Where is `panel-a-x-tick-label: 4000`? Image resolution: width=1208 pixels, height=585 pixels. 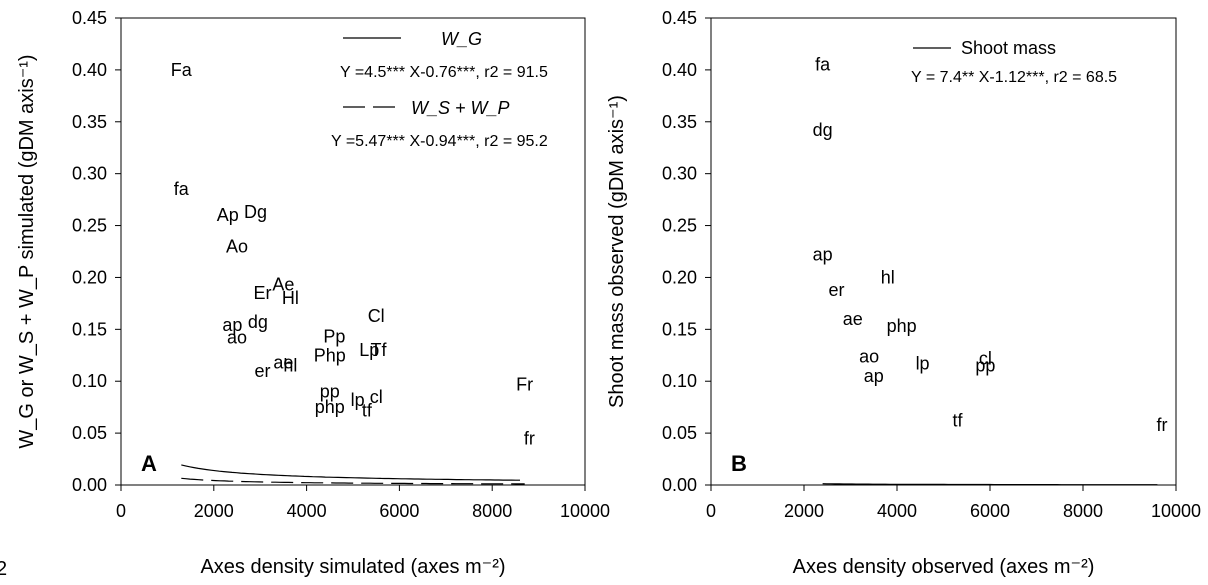
panel-a-x-tick-label: 4000 is located at coordinates (307, 511).